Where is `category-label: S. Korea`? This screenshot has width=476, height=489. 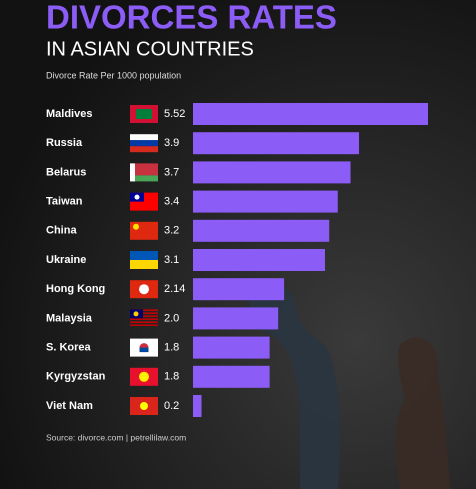
category-label: S. Korea is located at coordinates (69, 348).